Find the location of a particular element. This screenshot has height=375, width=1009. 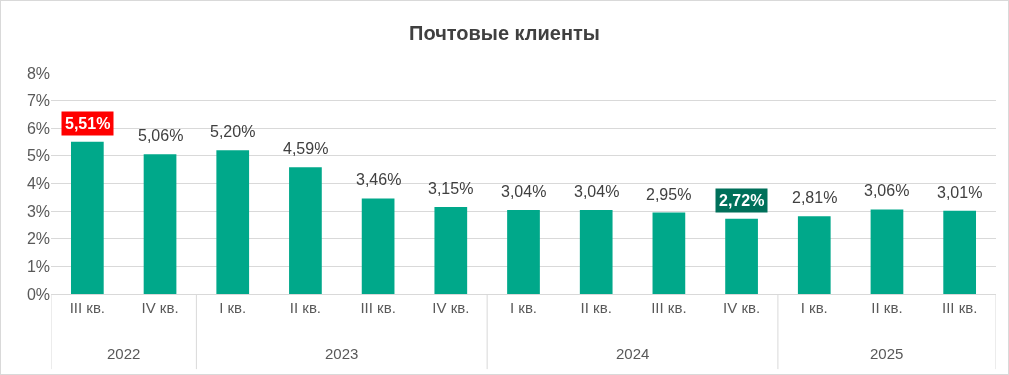

data-label: 2,72% is located at coordinates (742, 200).